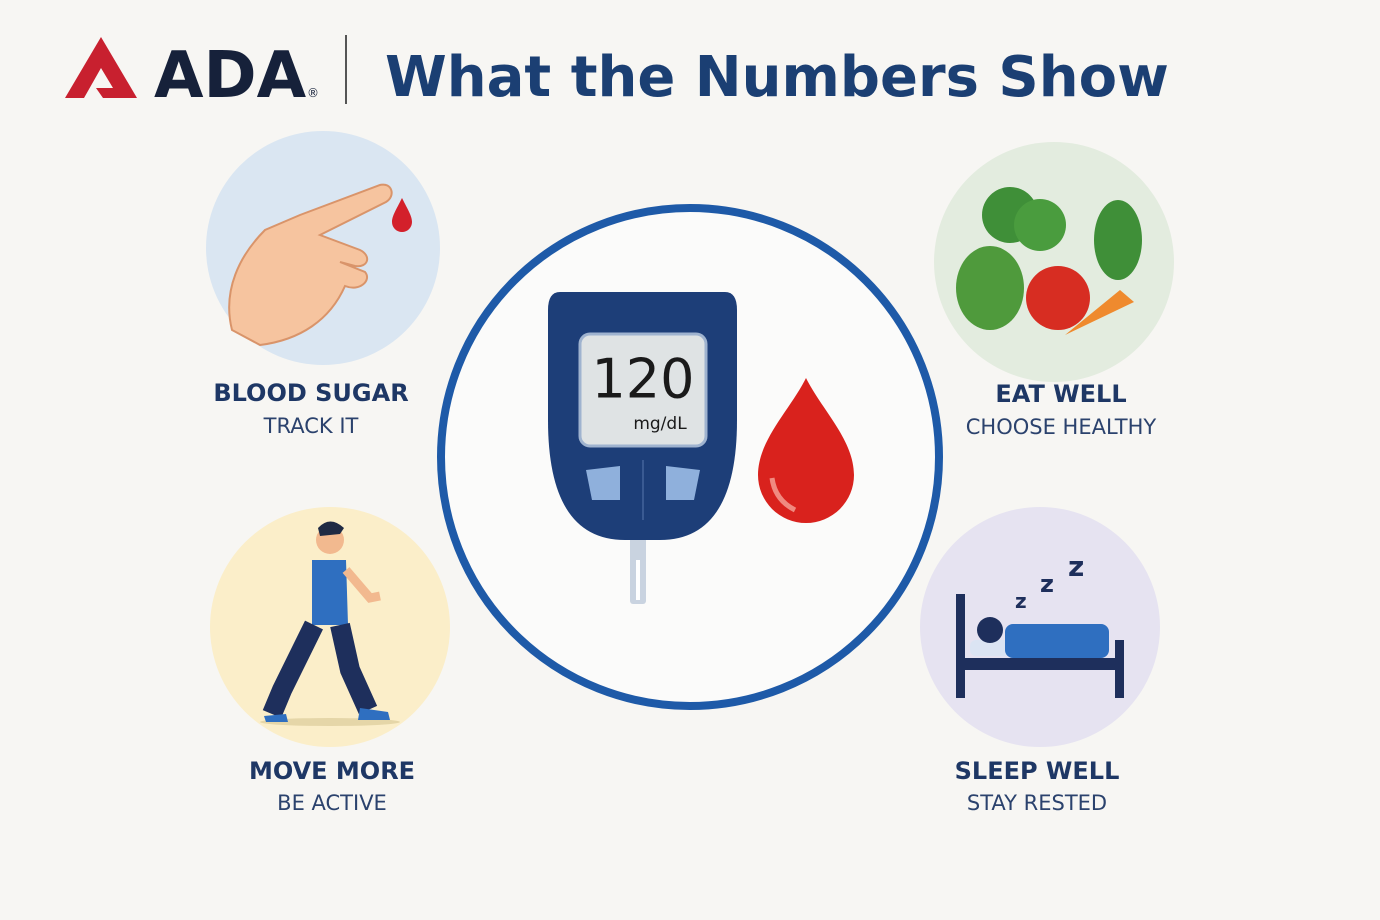  What do you see at coordinates (1099, 312) in the screenshot?
I see `carrot` at bounding box center [1099, 312].